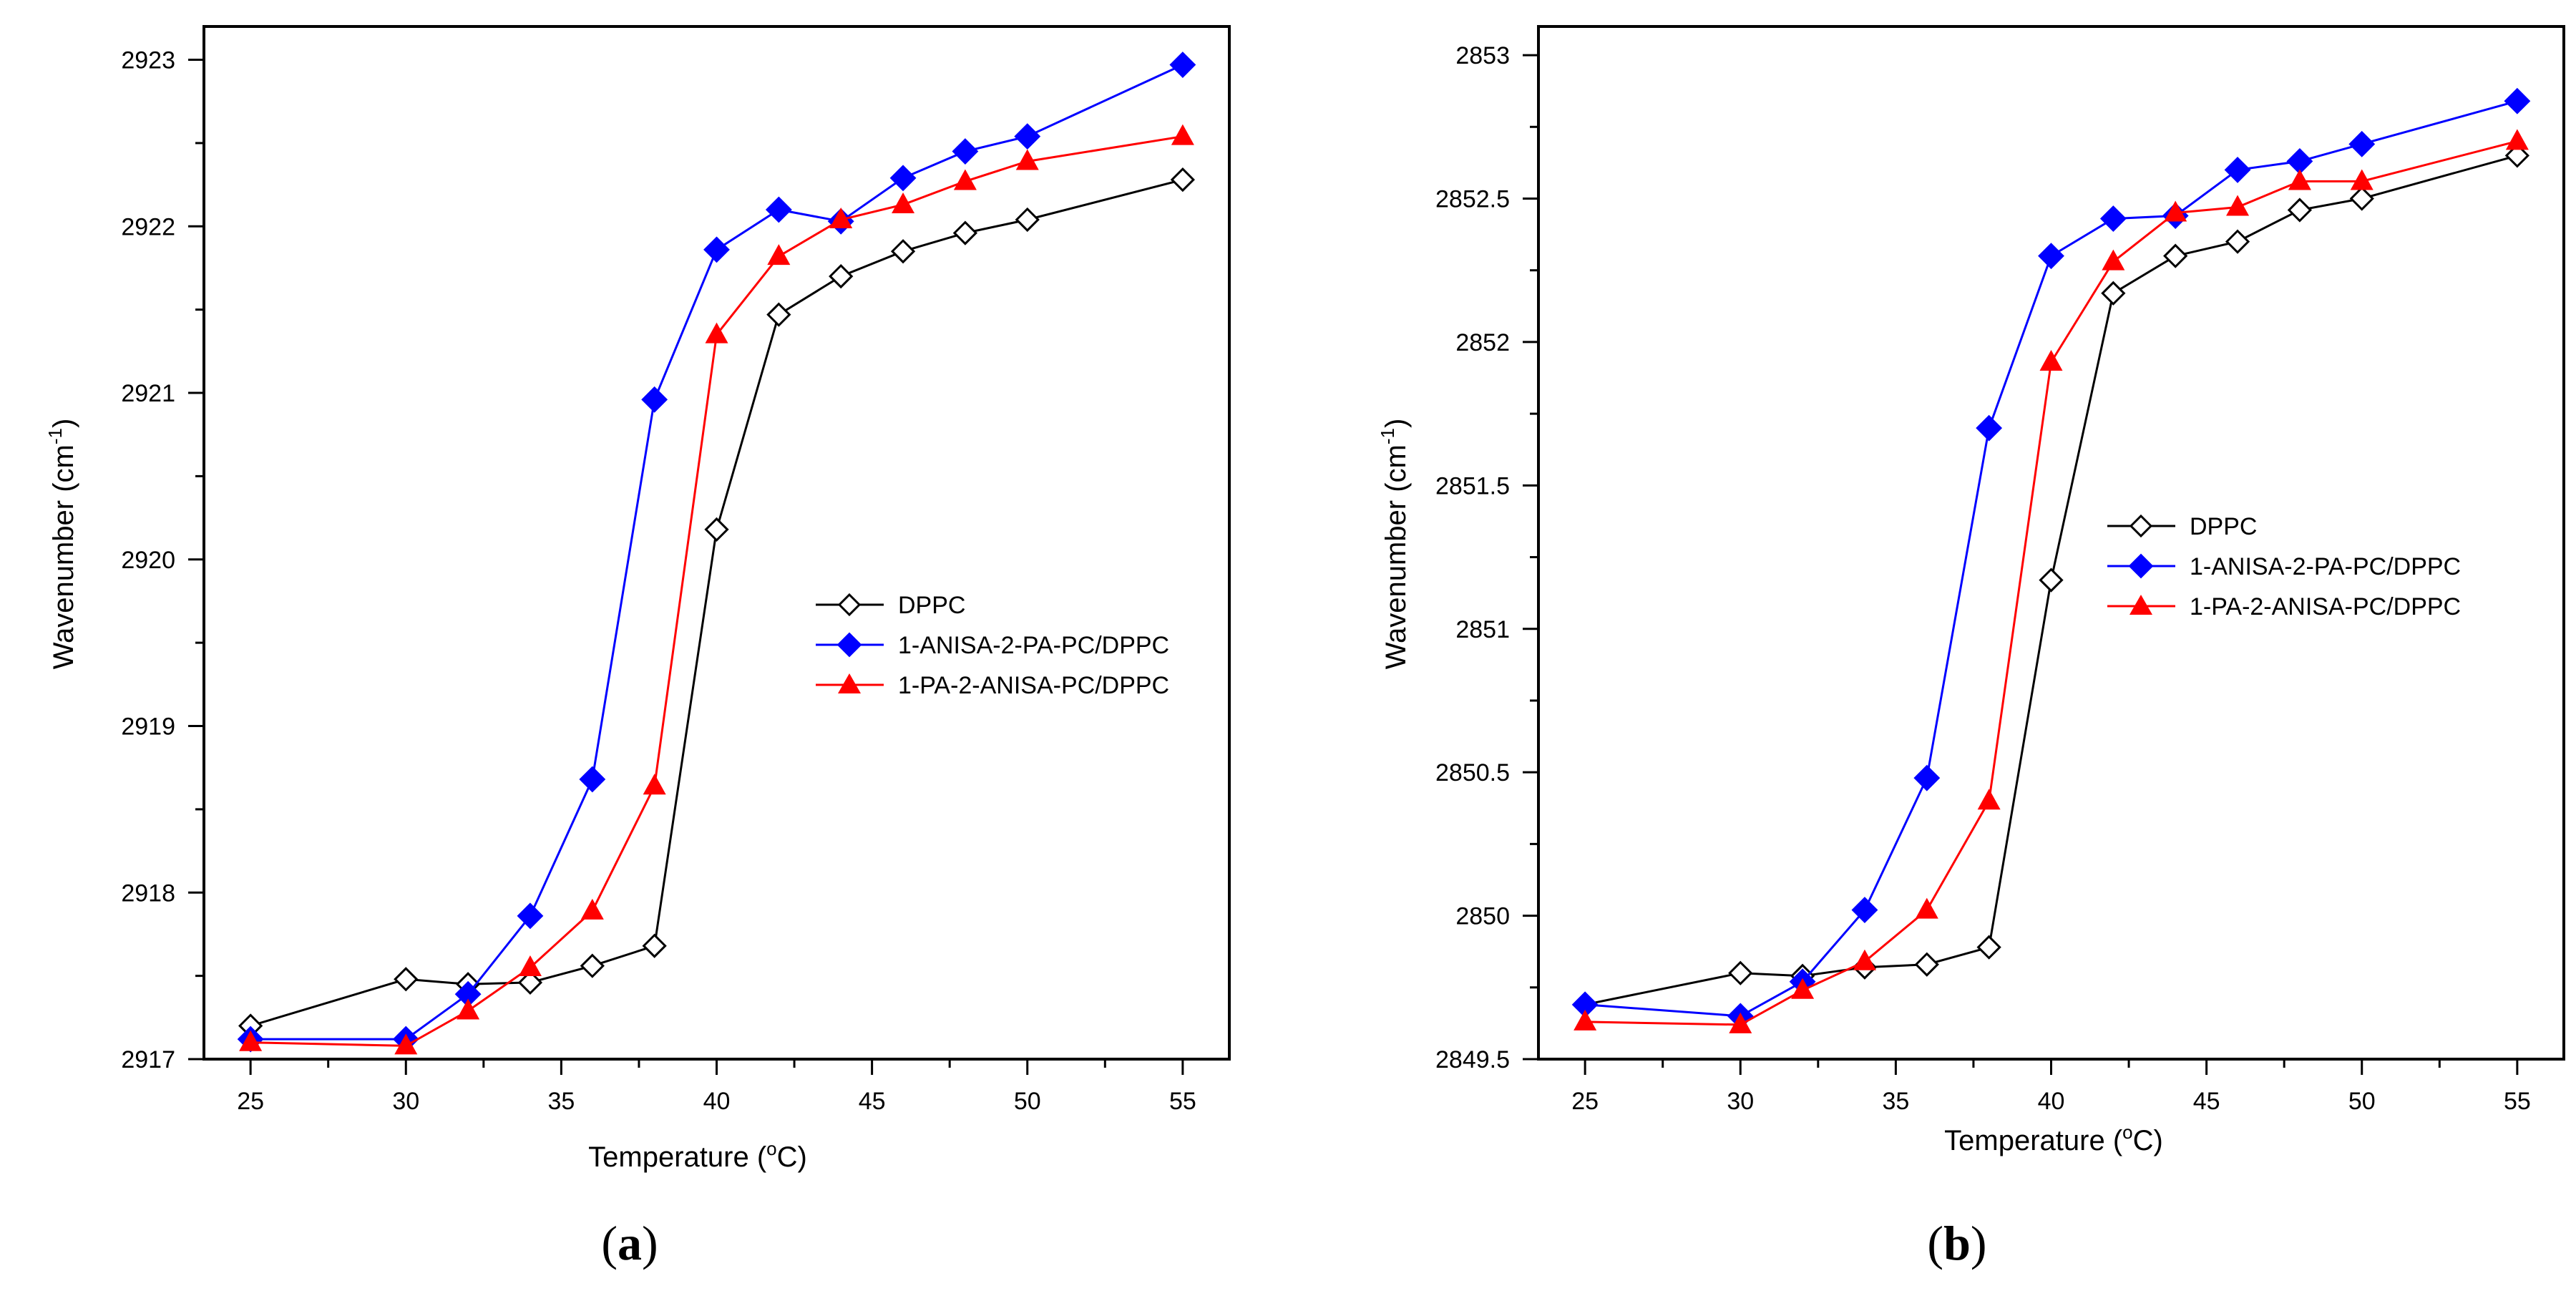 The height and width of the screenshot is (1296, 2576). I want to click on x-tick-label-b: 35, so click(1895, 1101).